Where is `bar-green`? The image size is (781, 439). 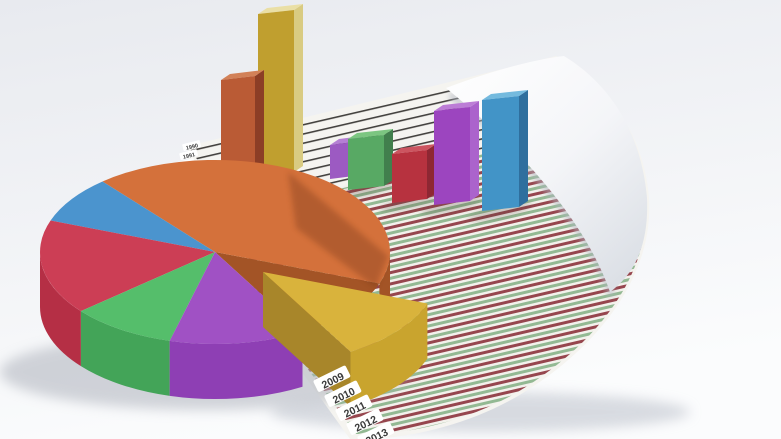 bar-green is located at coordinates (370, 159).